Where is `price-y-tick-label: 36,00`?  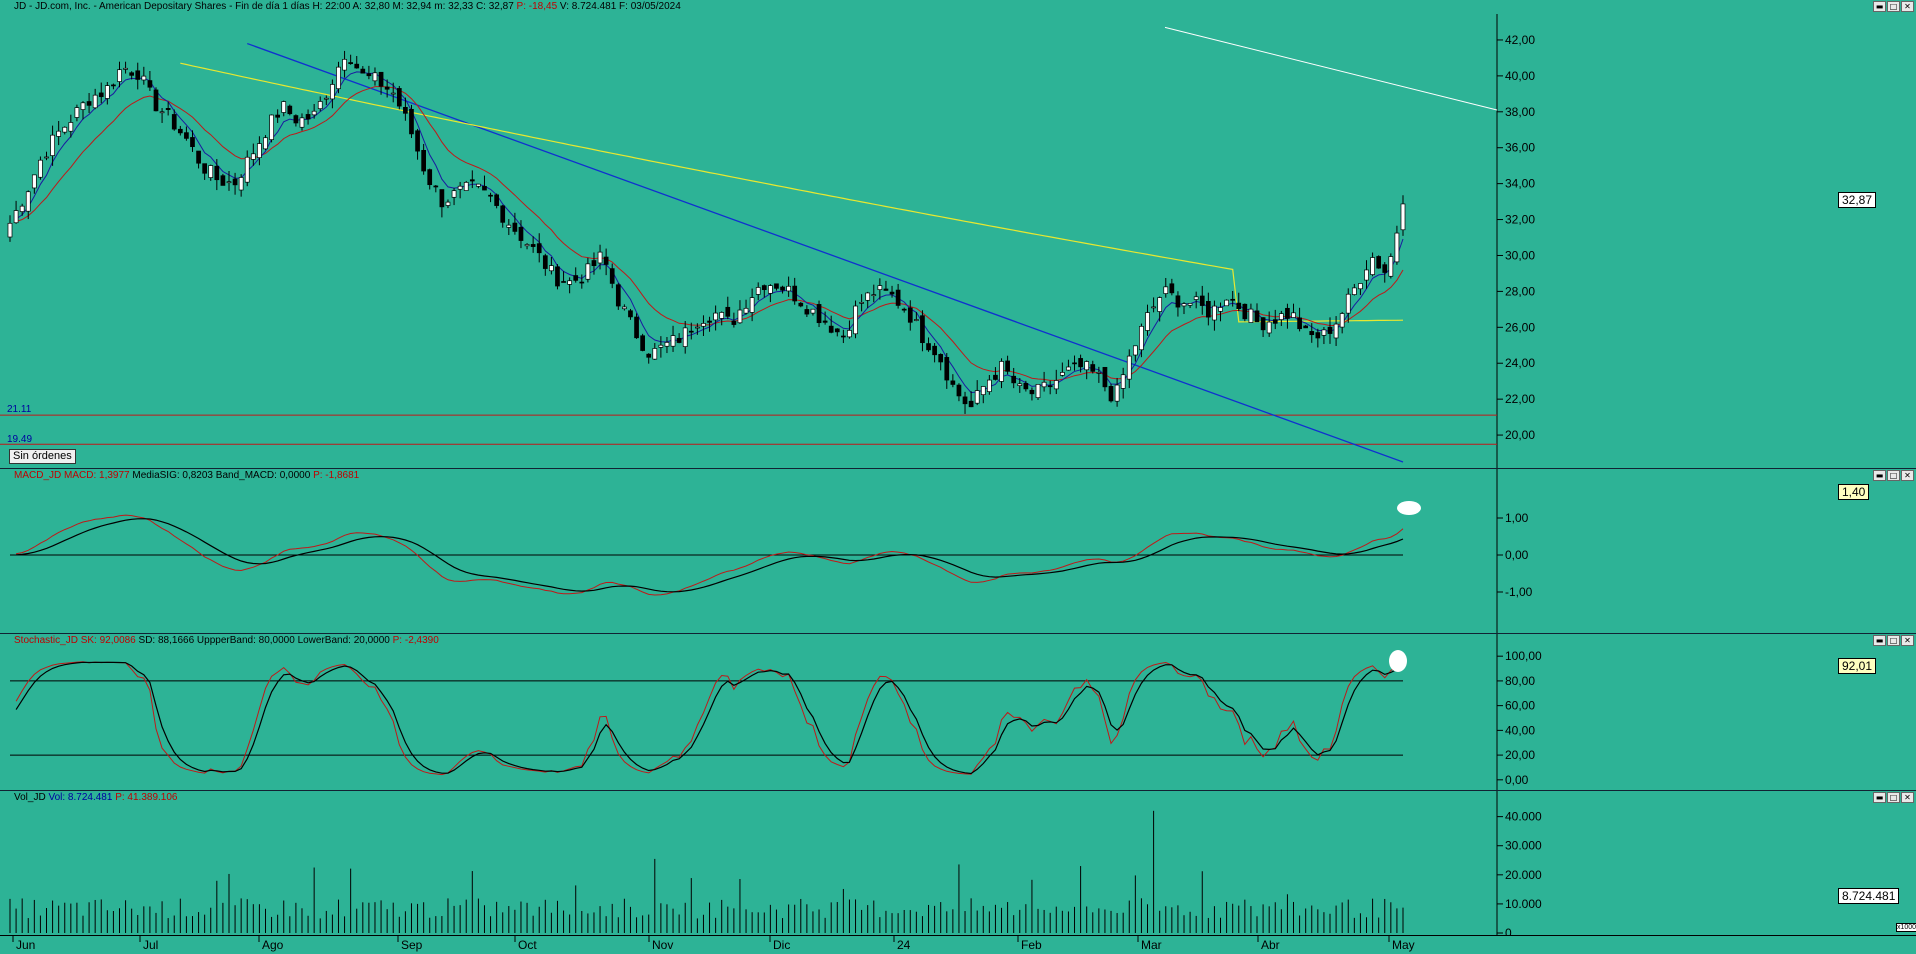
price-y-tick-label: 36,00 is located at coordinates (1520, 148).